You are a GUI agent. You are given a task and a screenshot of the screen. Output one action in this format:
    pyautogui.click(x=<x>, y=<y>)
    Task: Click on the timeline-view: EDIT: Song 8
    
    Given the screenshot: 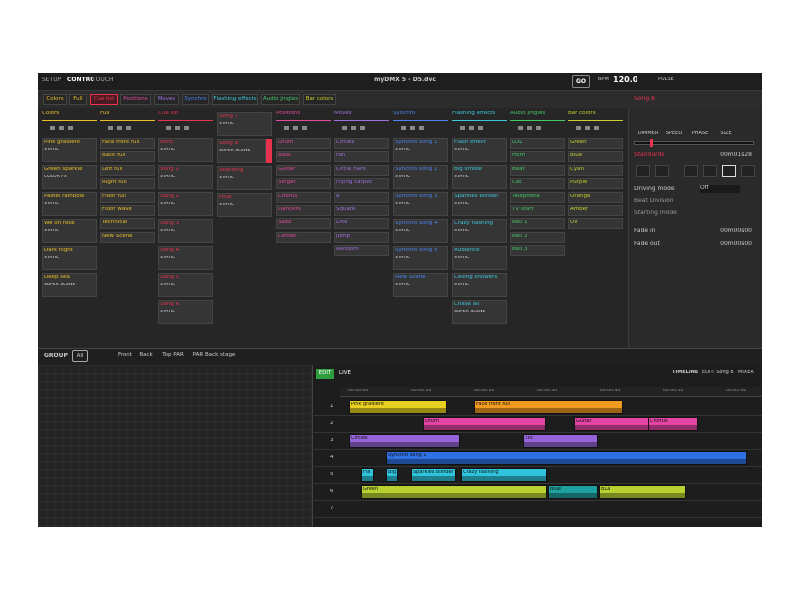 What is the action you would take?
    pyautogui.click(x=718, y=372)
    